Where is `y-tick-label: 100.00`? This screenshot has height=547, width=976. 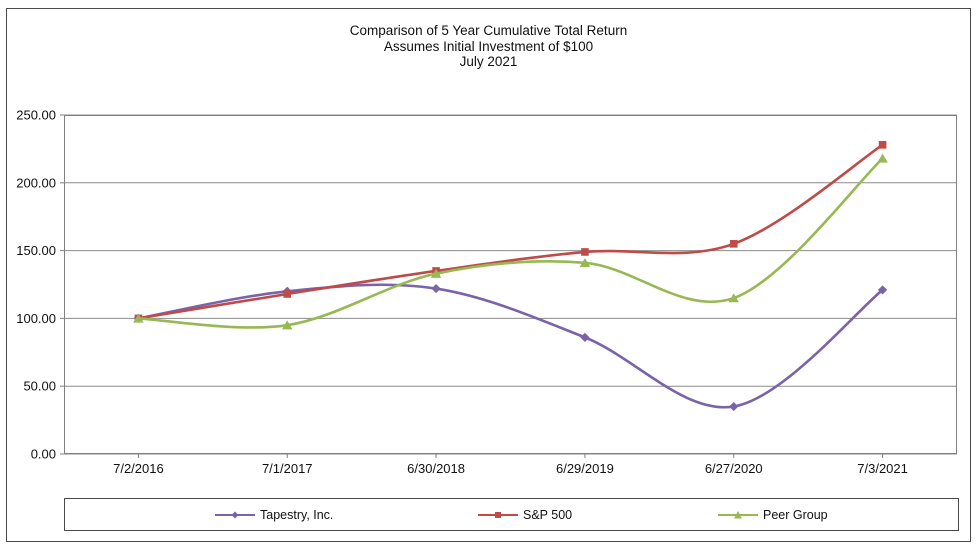
y-tick-label: 100.00 is located at coordinates (36, 318).